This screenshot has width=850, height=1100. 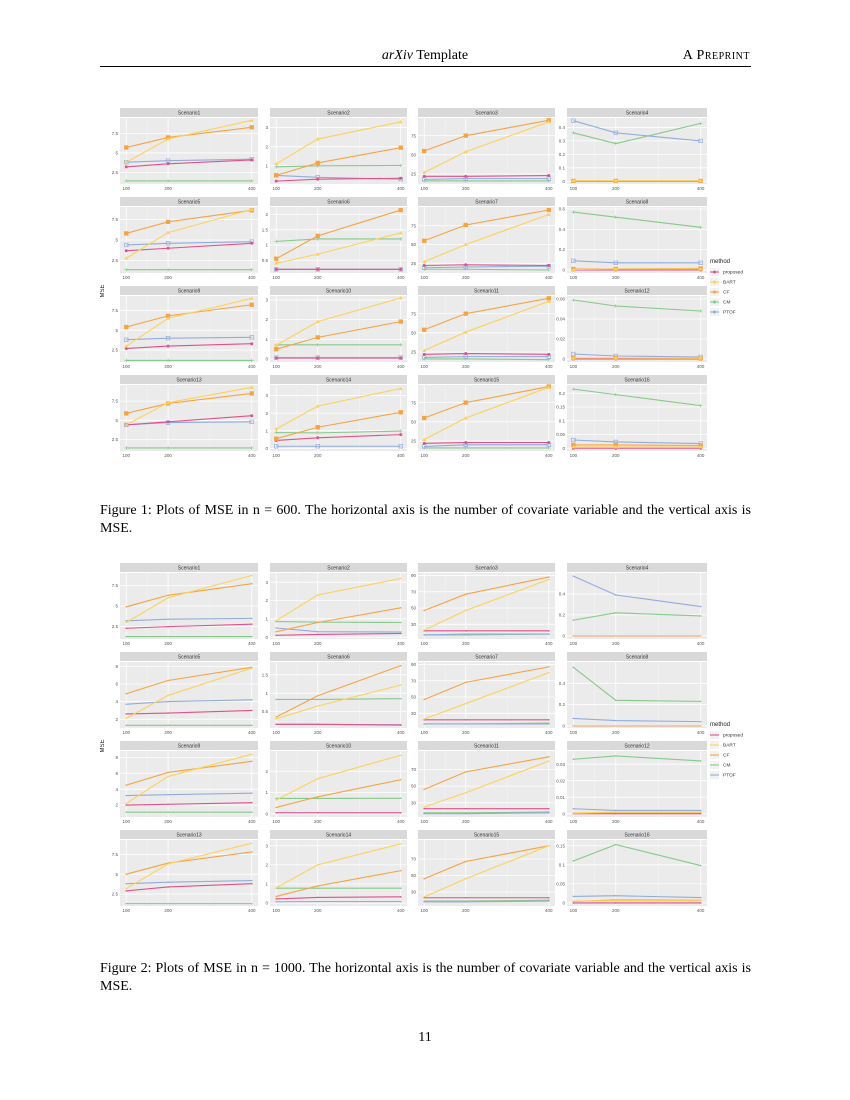 I want to click on legend-label-proposed: proposed, so click(x=733, y=273).